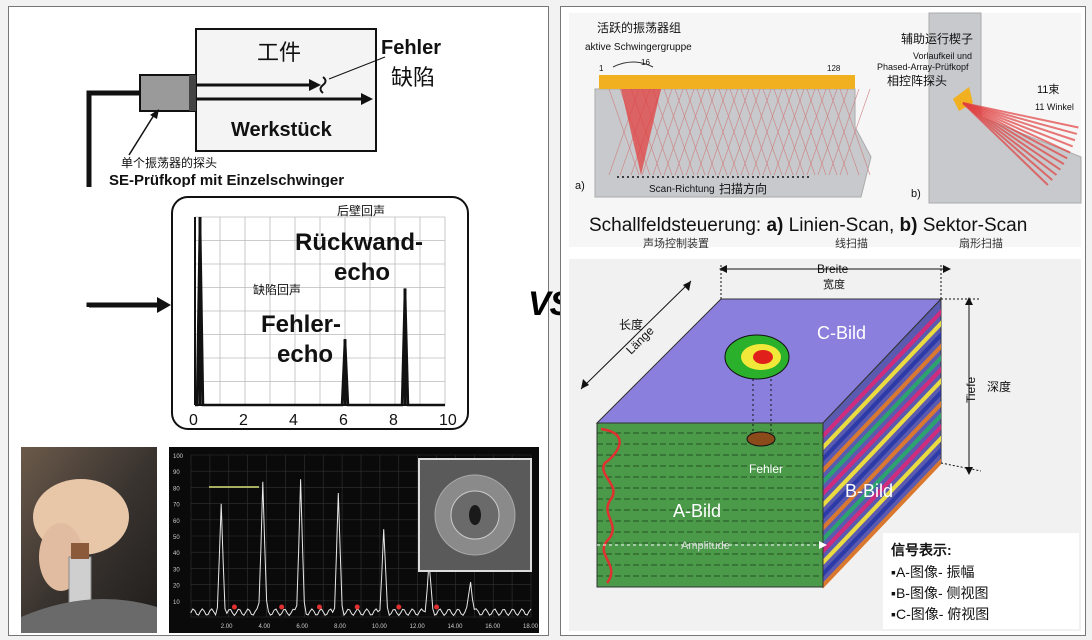 This screenshot has width=1092, height=640. What do you see at coordinates (676, 243) in the screenshot?
I see `pa-sub-cn-1: 声场控制装置` at bounding box center [676, 243].